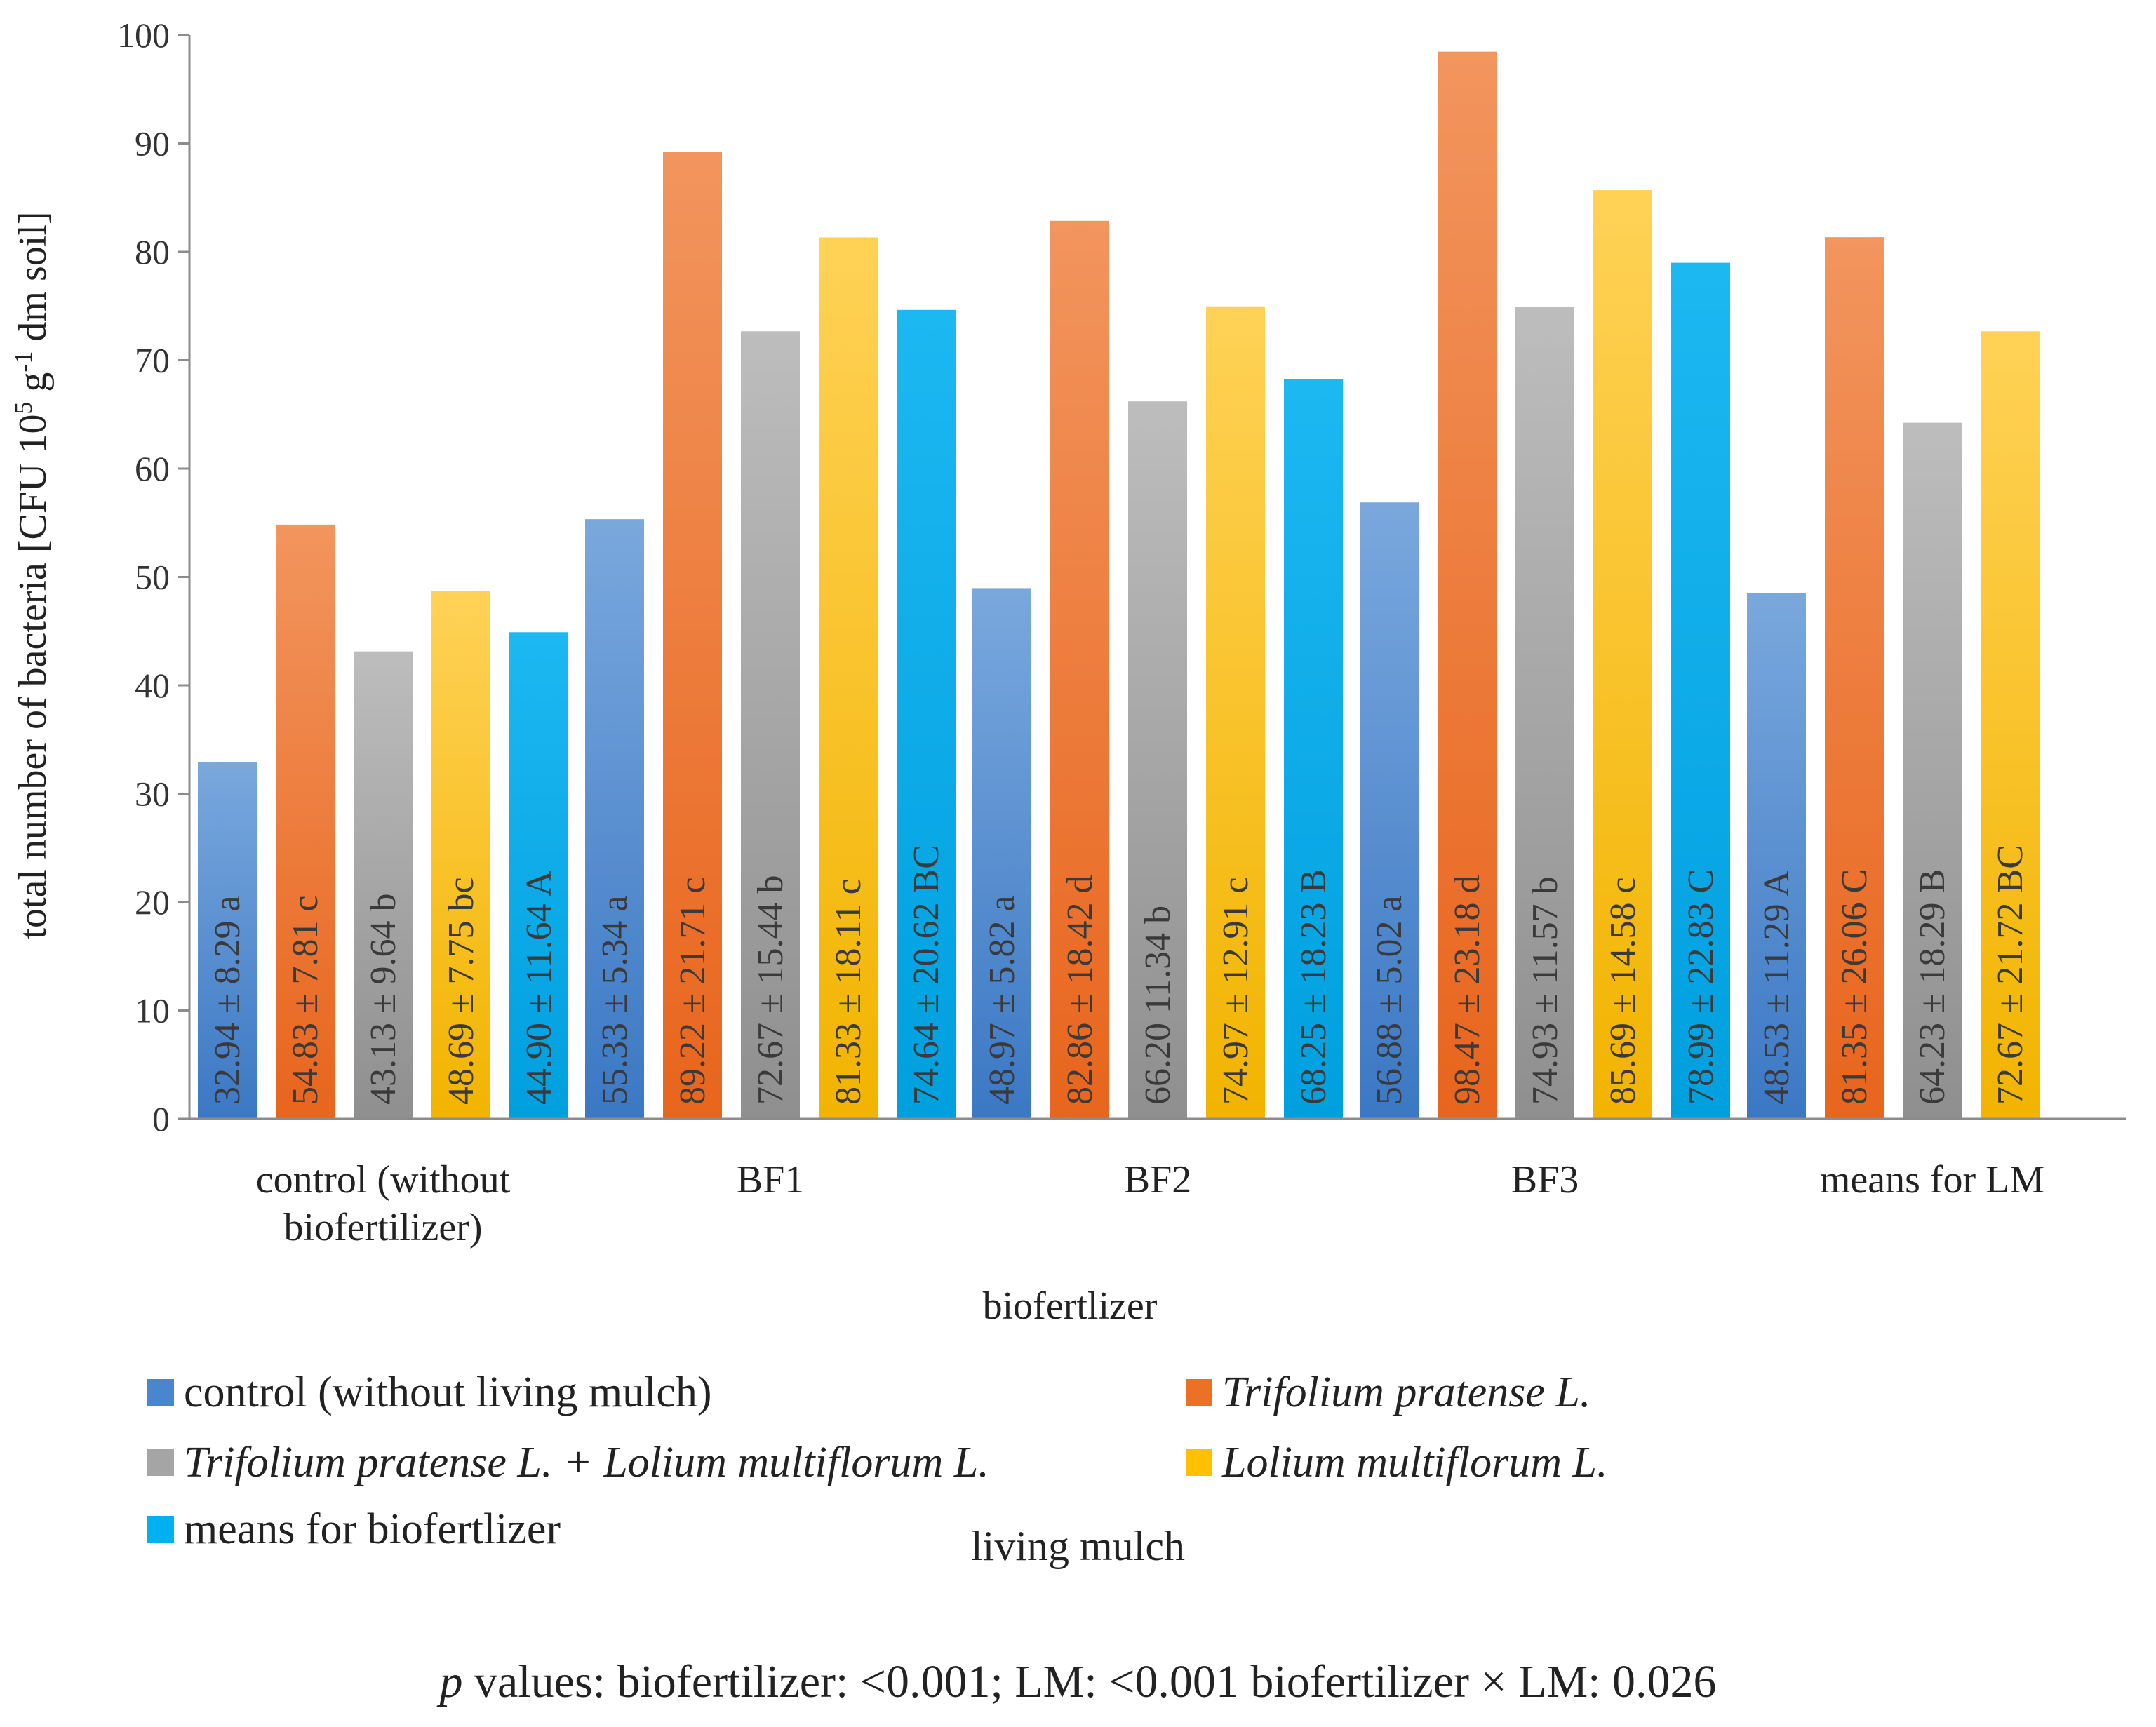 This screenshot has height=1727, width=2156. Describe the element at coordinates (771, 990) in the screenshot. I see `bar-value-label: 72.67 ± 15.44 b` at that location.